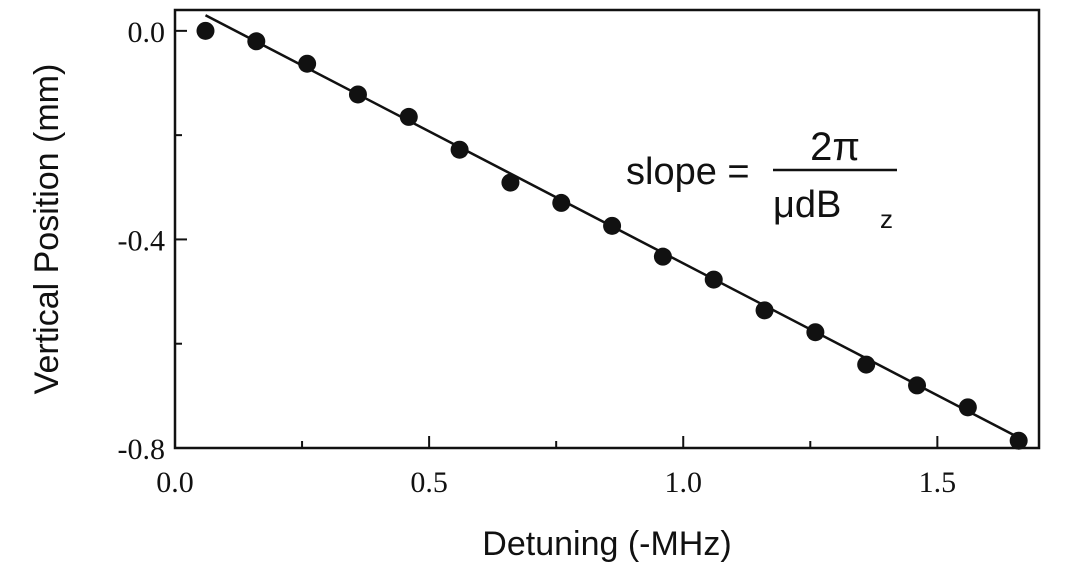 This screenshot has width=1067, height=585. I want to click on x-tick-label: 0.5, so click(429, 482).